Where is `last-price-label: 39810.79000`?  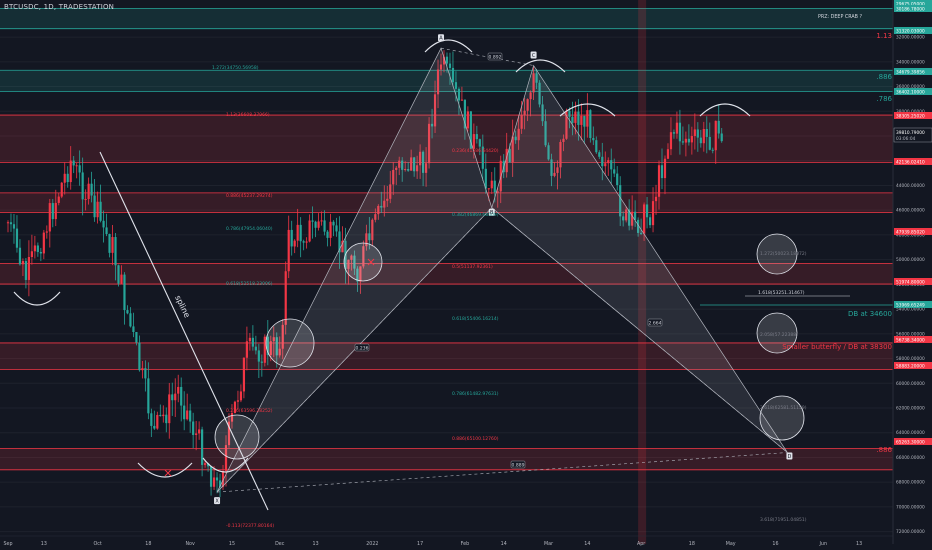 last-price-label: 39810.79000 is located at coordinates (910, 133).